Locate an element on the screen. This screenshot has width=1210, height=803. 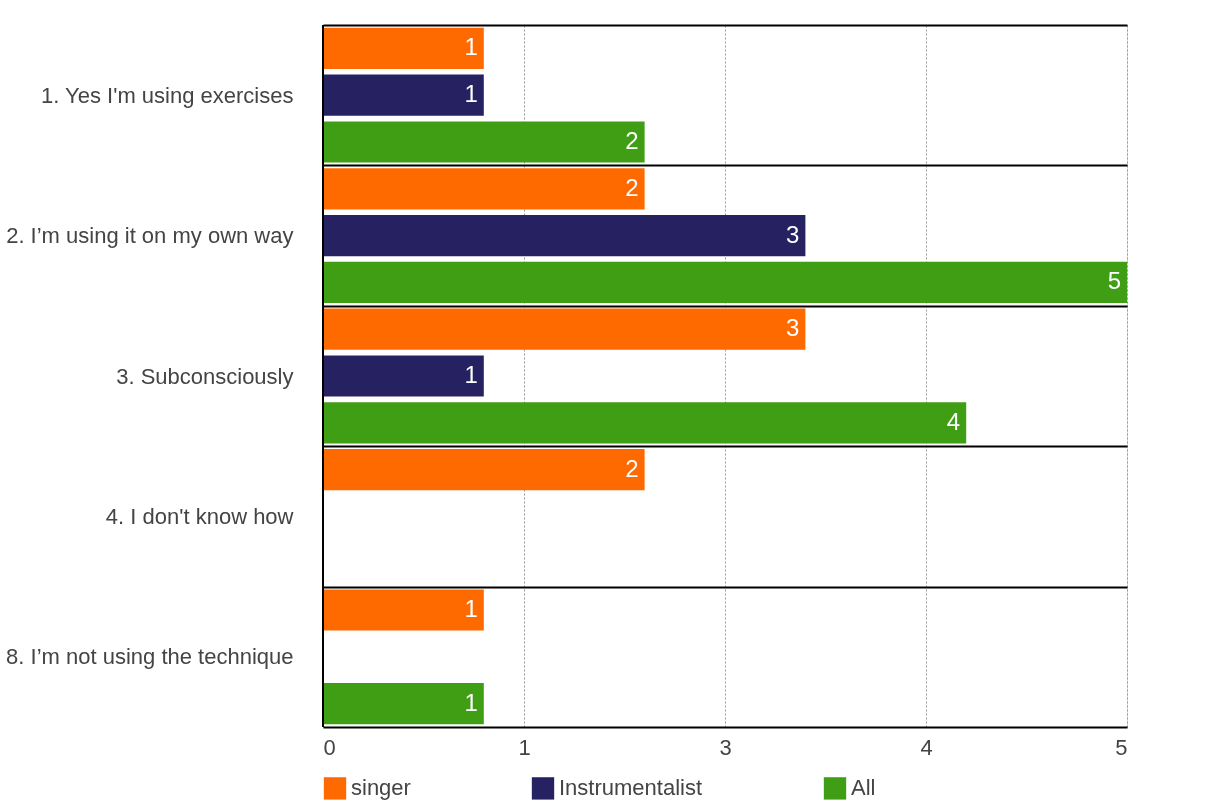
legend-label: singer is located at coordinates (381, 788).